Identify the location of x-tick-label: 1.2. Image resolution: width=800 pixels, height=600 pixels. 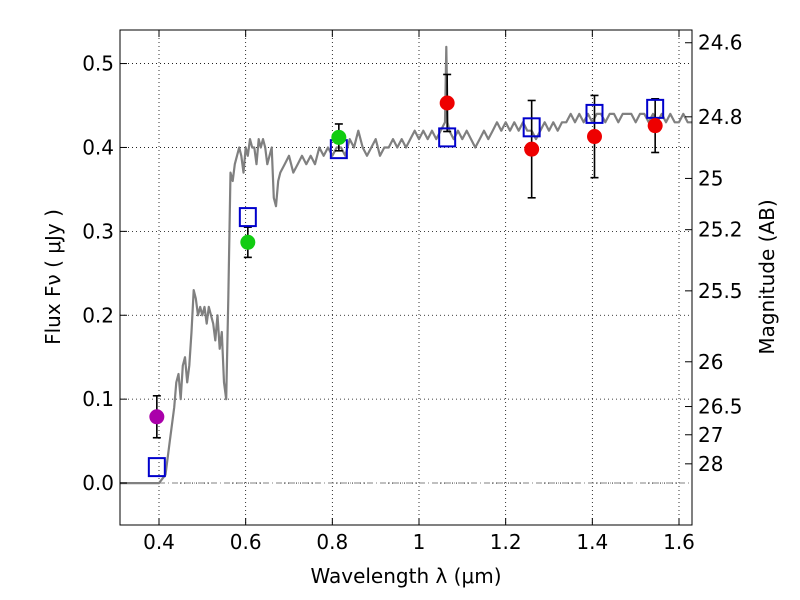
(506, 542).